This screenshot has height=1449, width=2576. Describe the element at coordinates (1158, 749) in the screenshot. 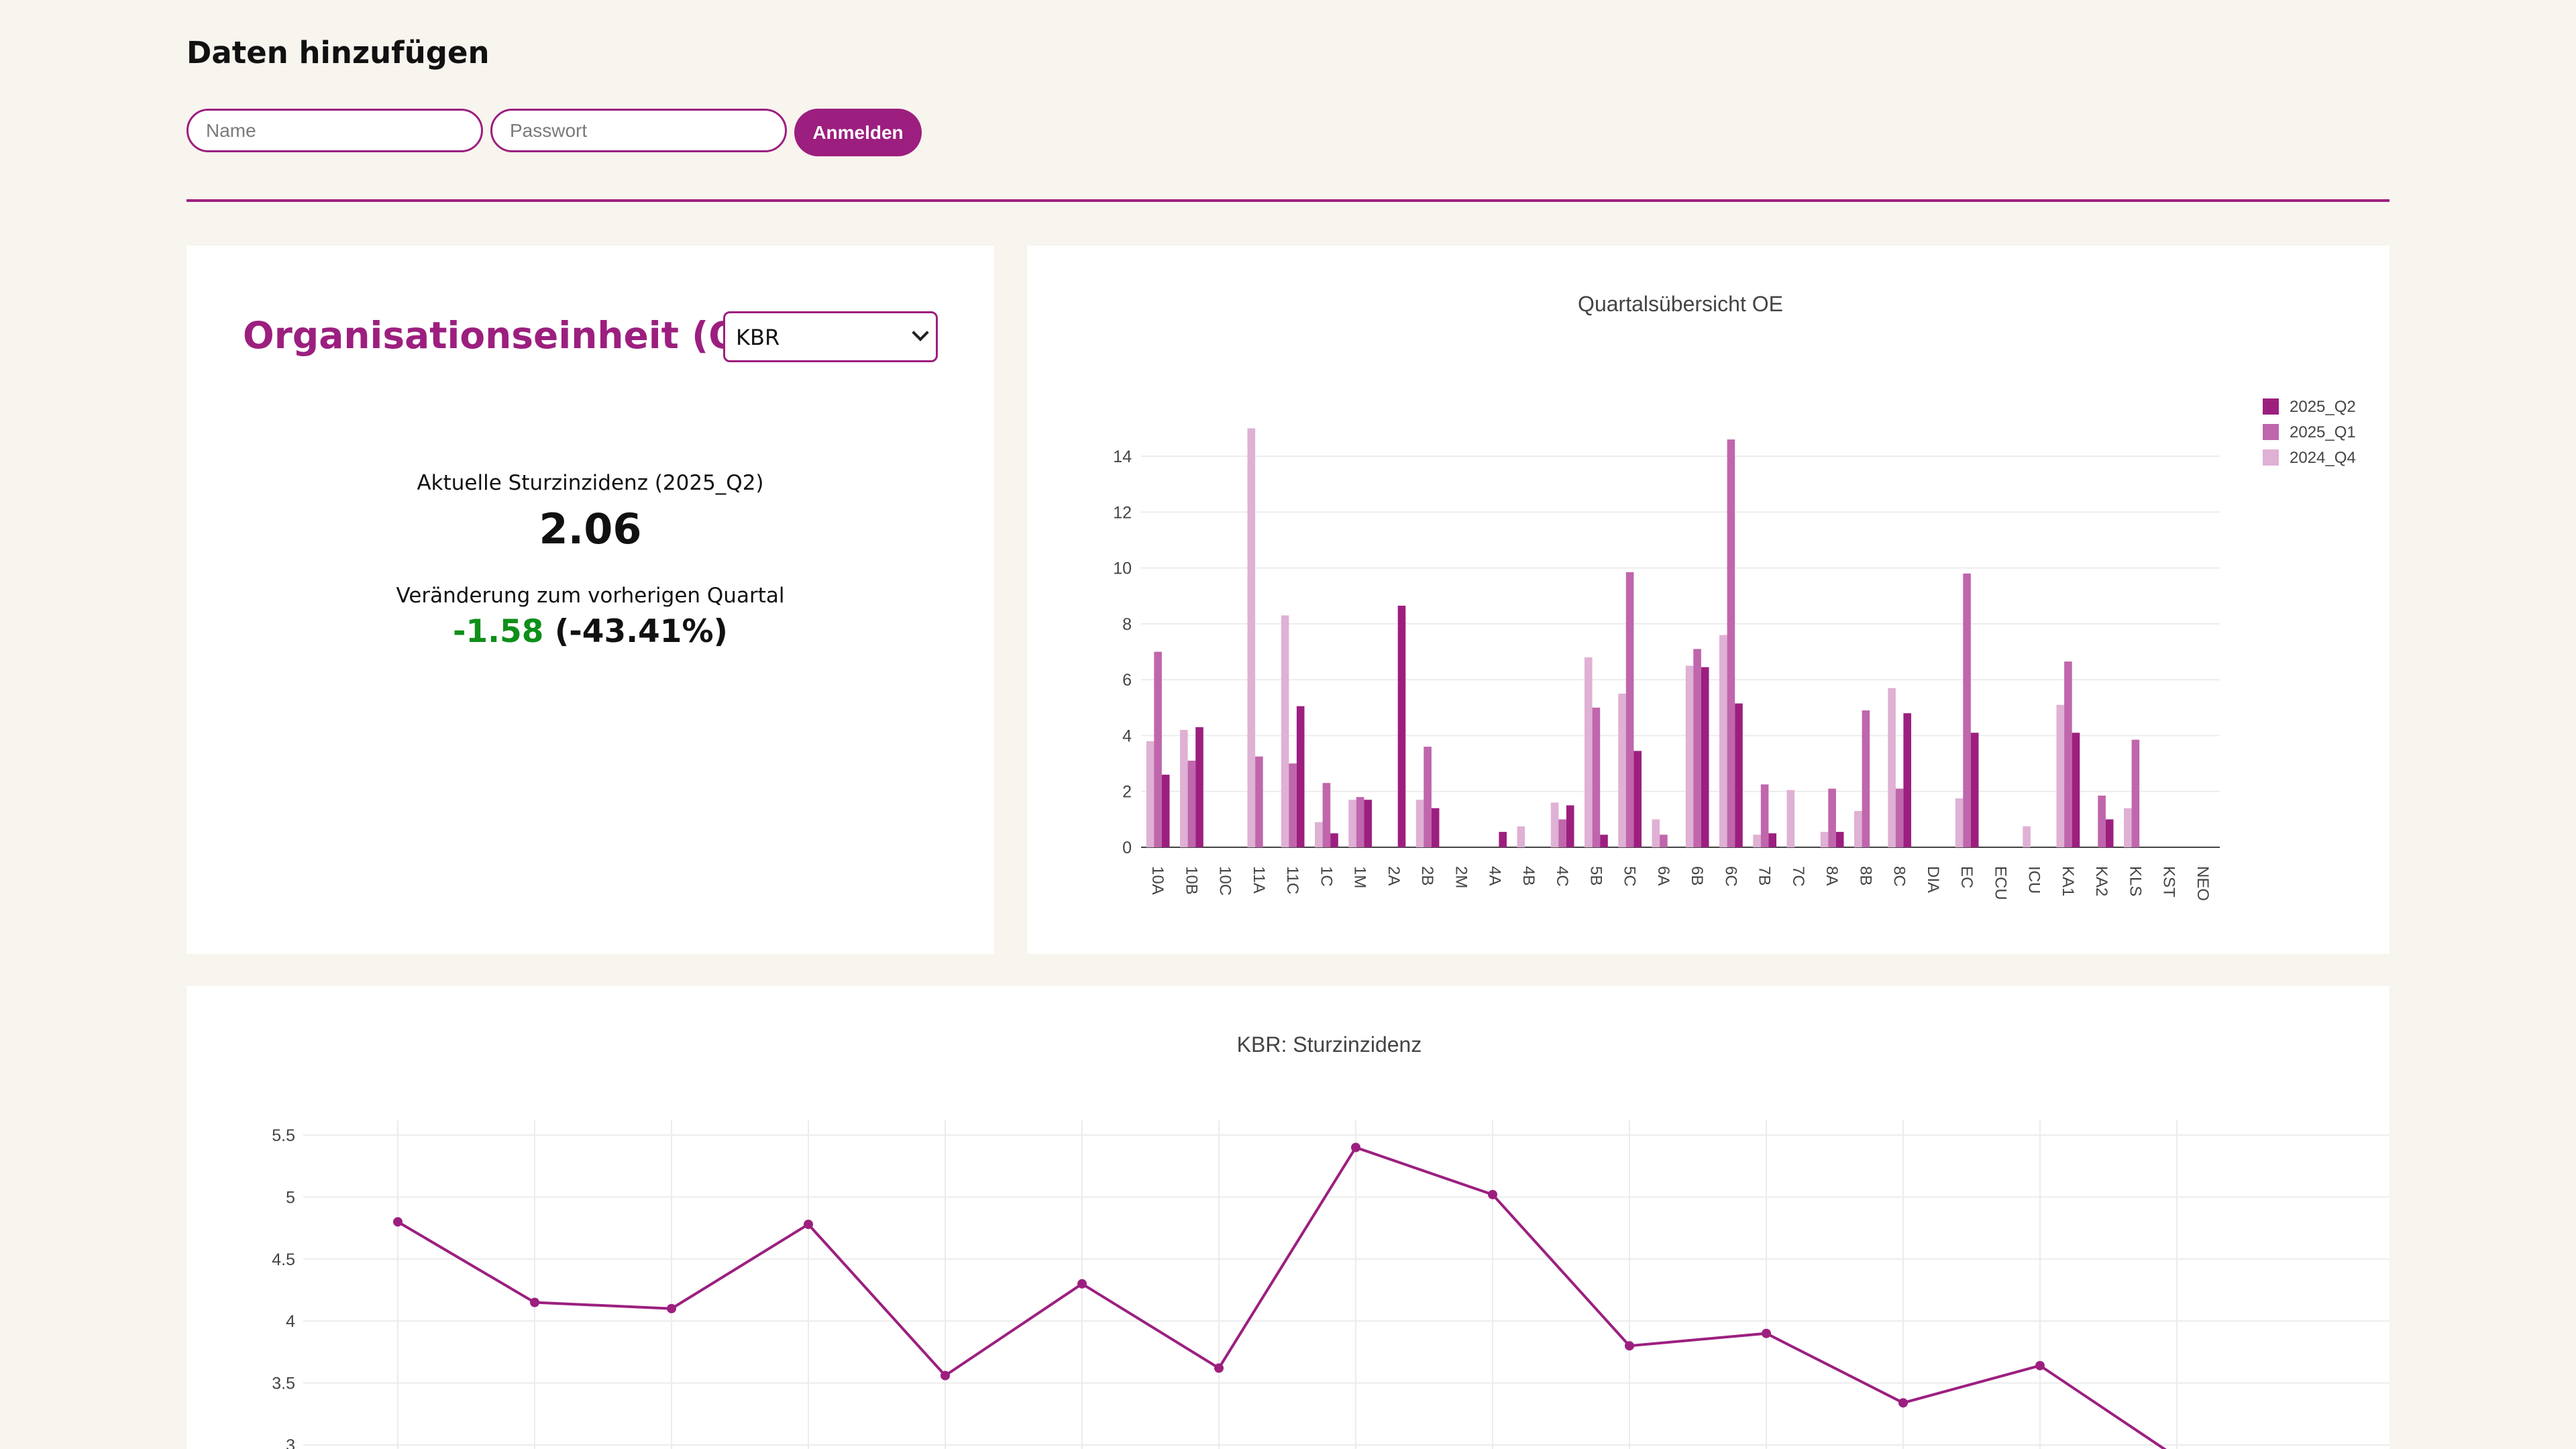

I see `bar-2025_Q1-10A` at that location.